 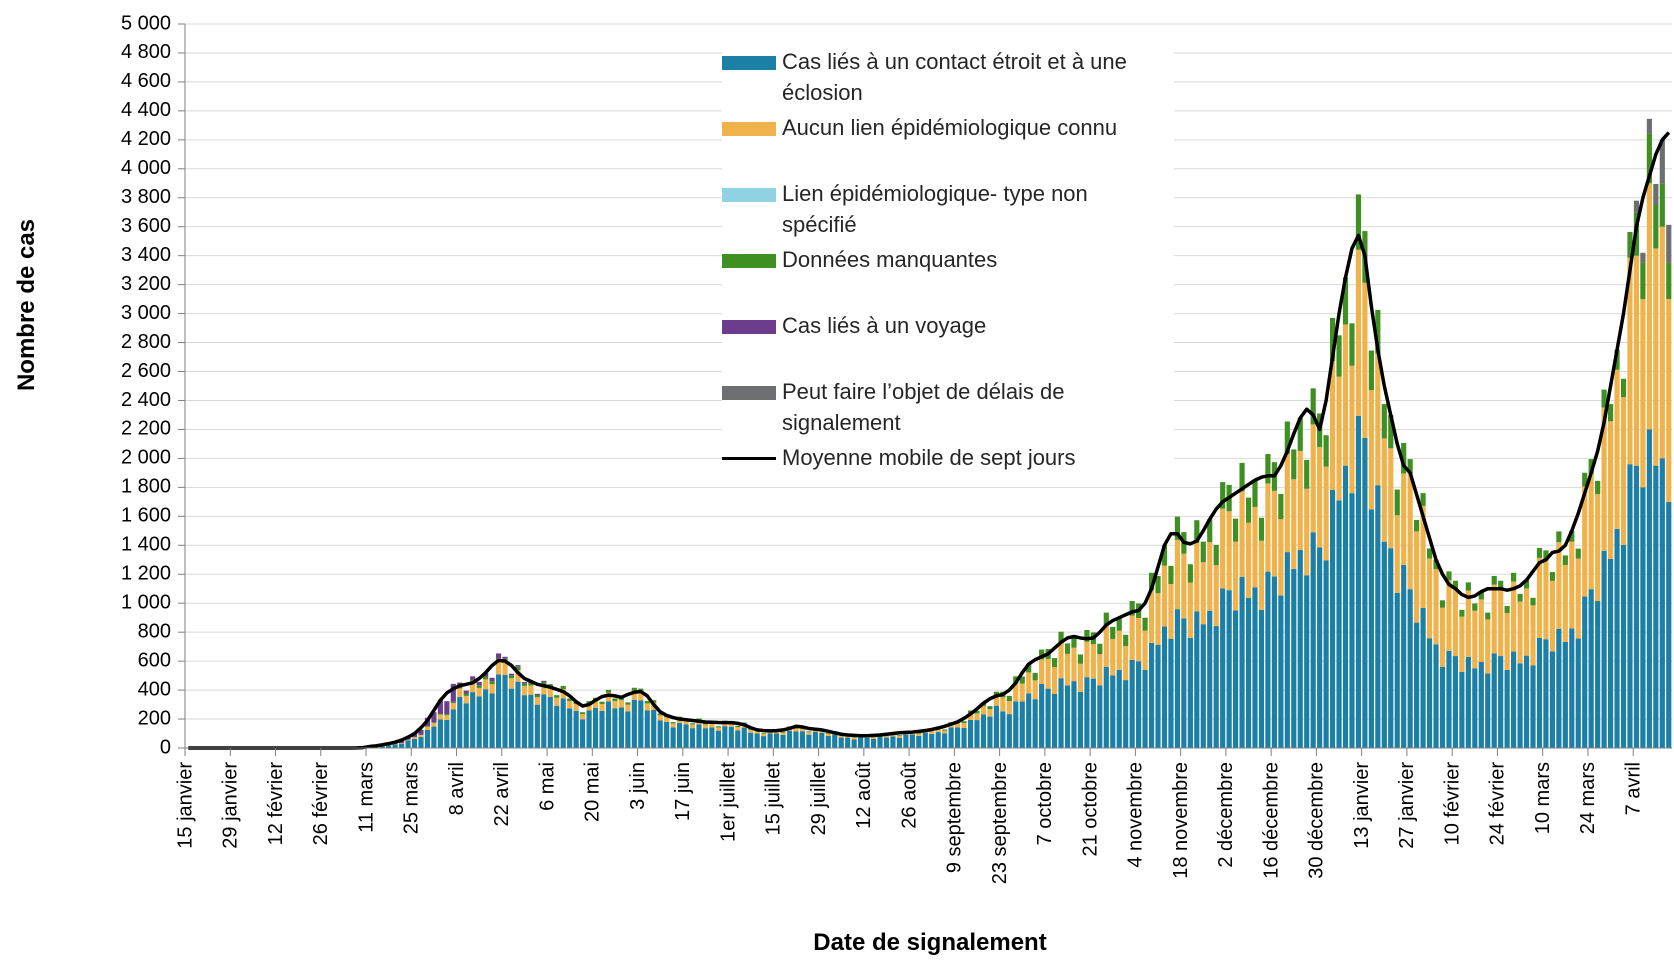 I want to click on y-tick-label: 2 200, so click(x=146, y=429).